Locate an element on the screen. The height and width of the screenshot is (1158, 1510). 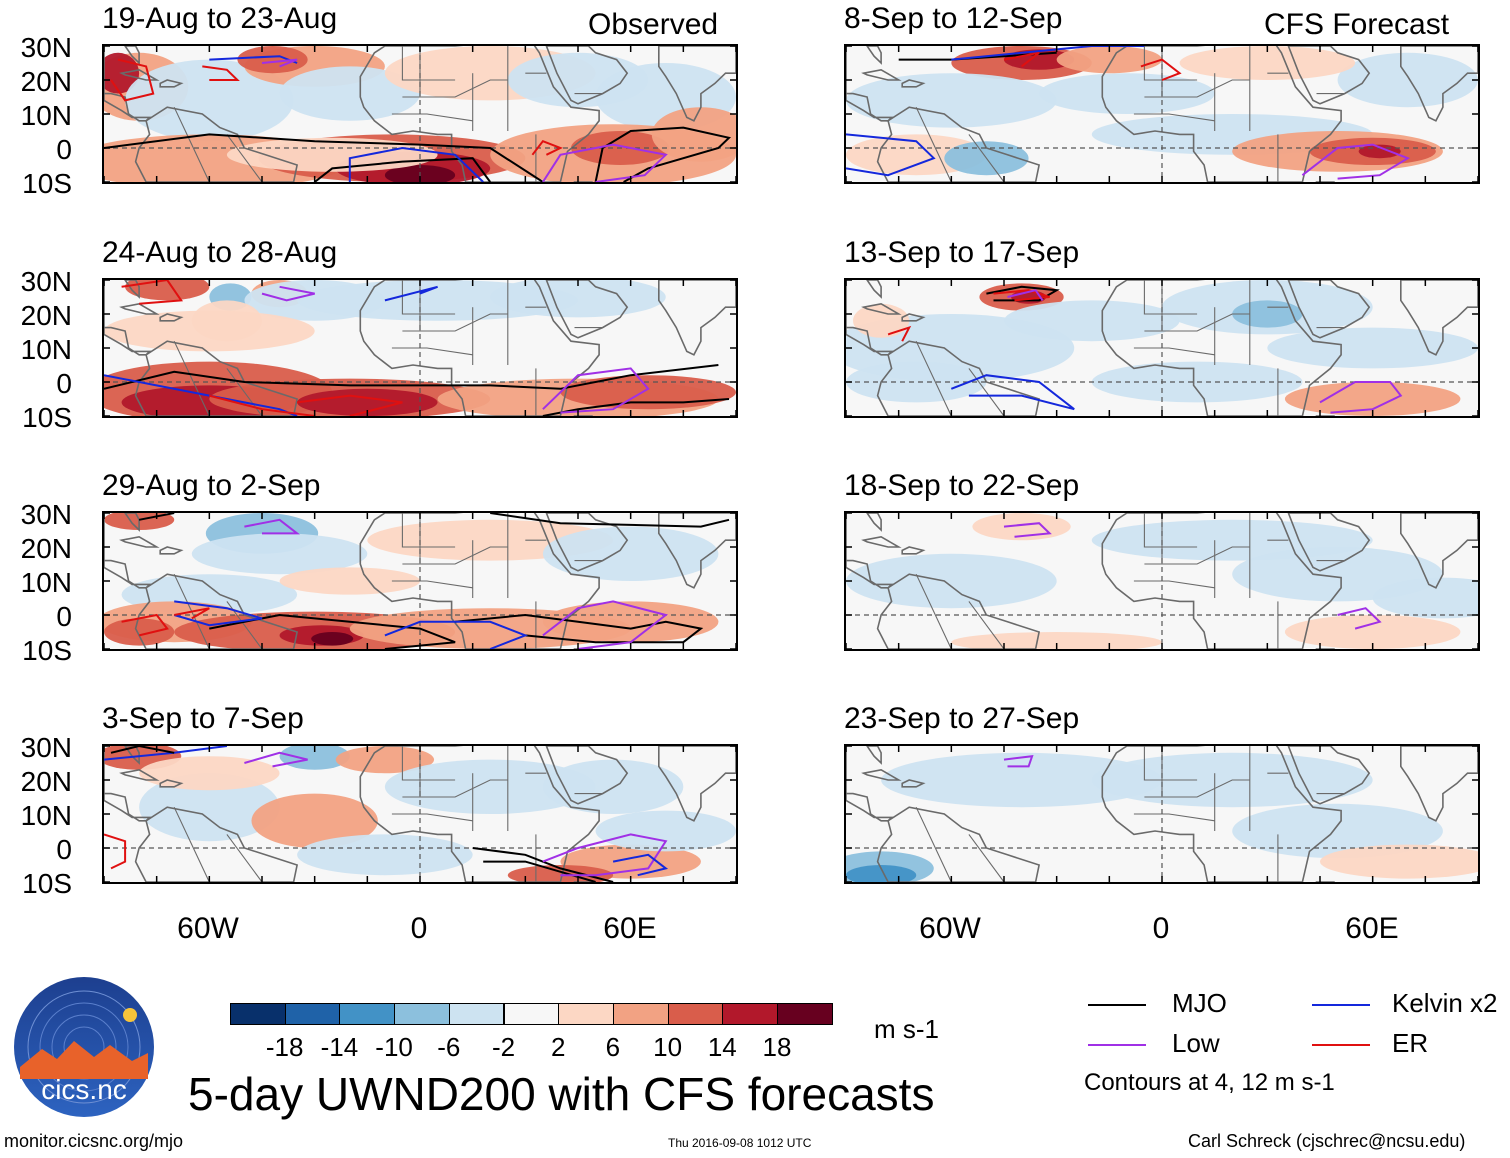
contour-note: Contours at 4, 12 m s-1 is located at coordinates (1209, 1082).